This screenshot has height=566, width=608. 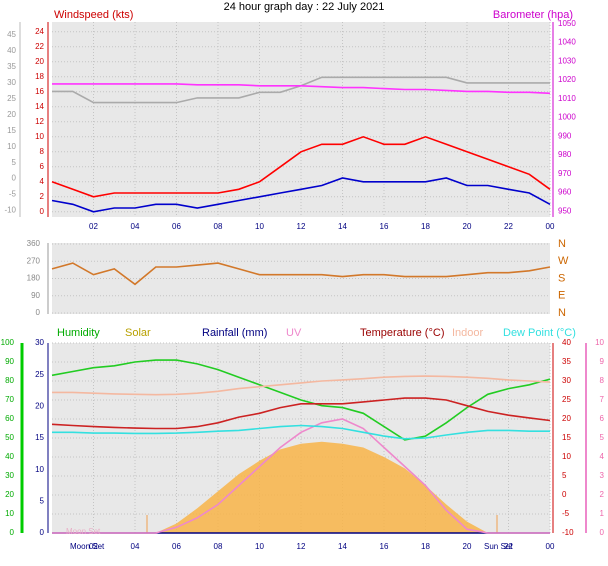 What do you see at coordinates (561, 278) in the screenshot?
I see `y2-tick-label: S` at bounding box center [561, 278].